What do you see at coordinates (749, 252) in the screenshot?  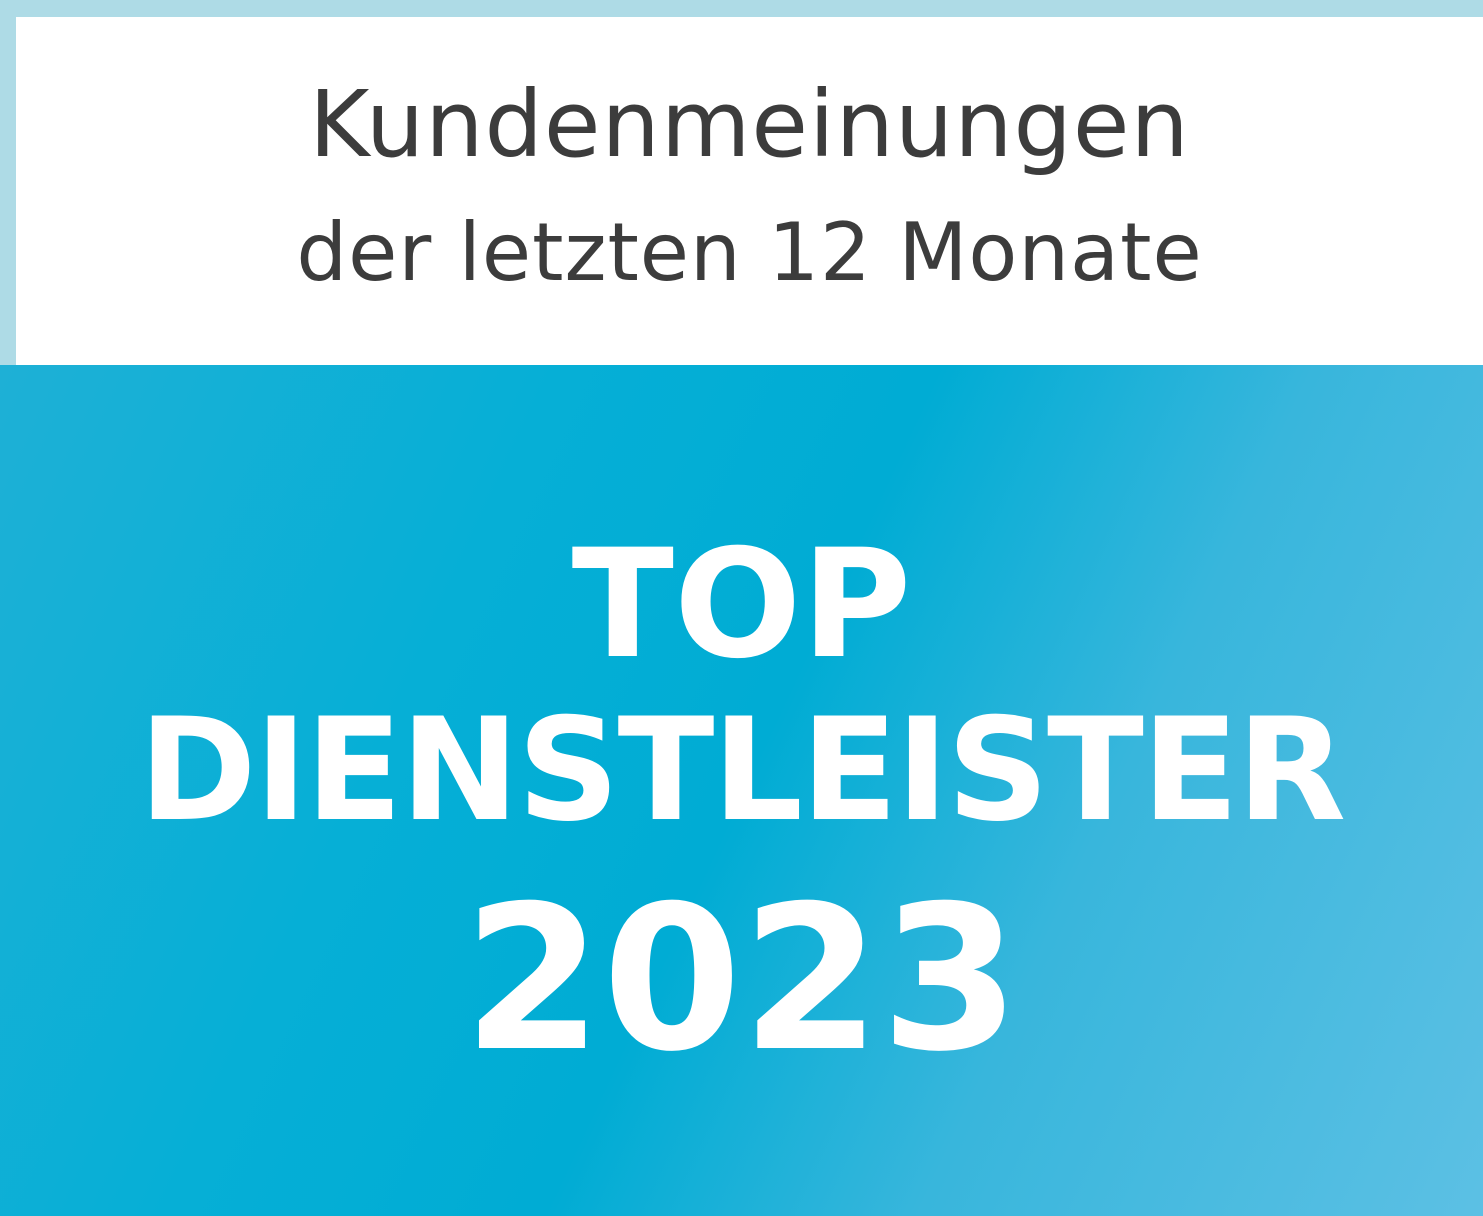 I see `header-subtitle: der letzten 12 Monate` at bounding box center [749, 252].